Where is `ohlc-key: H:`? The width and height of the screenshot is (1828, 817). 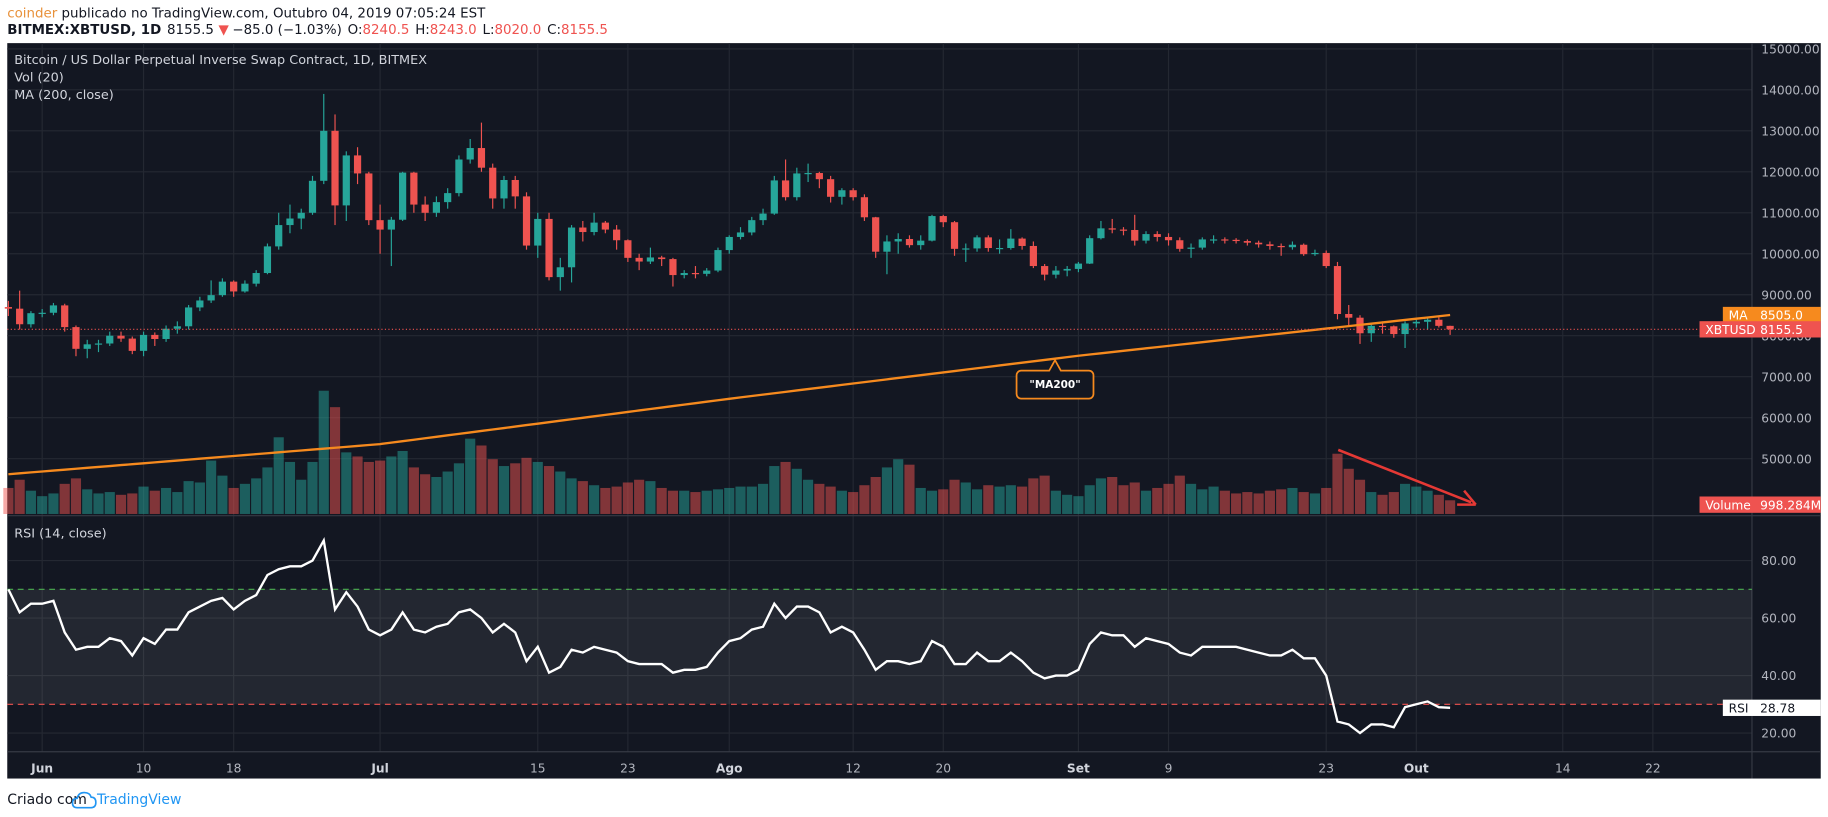
ohlc-key: H: is located at coordinates (422, 30).